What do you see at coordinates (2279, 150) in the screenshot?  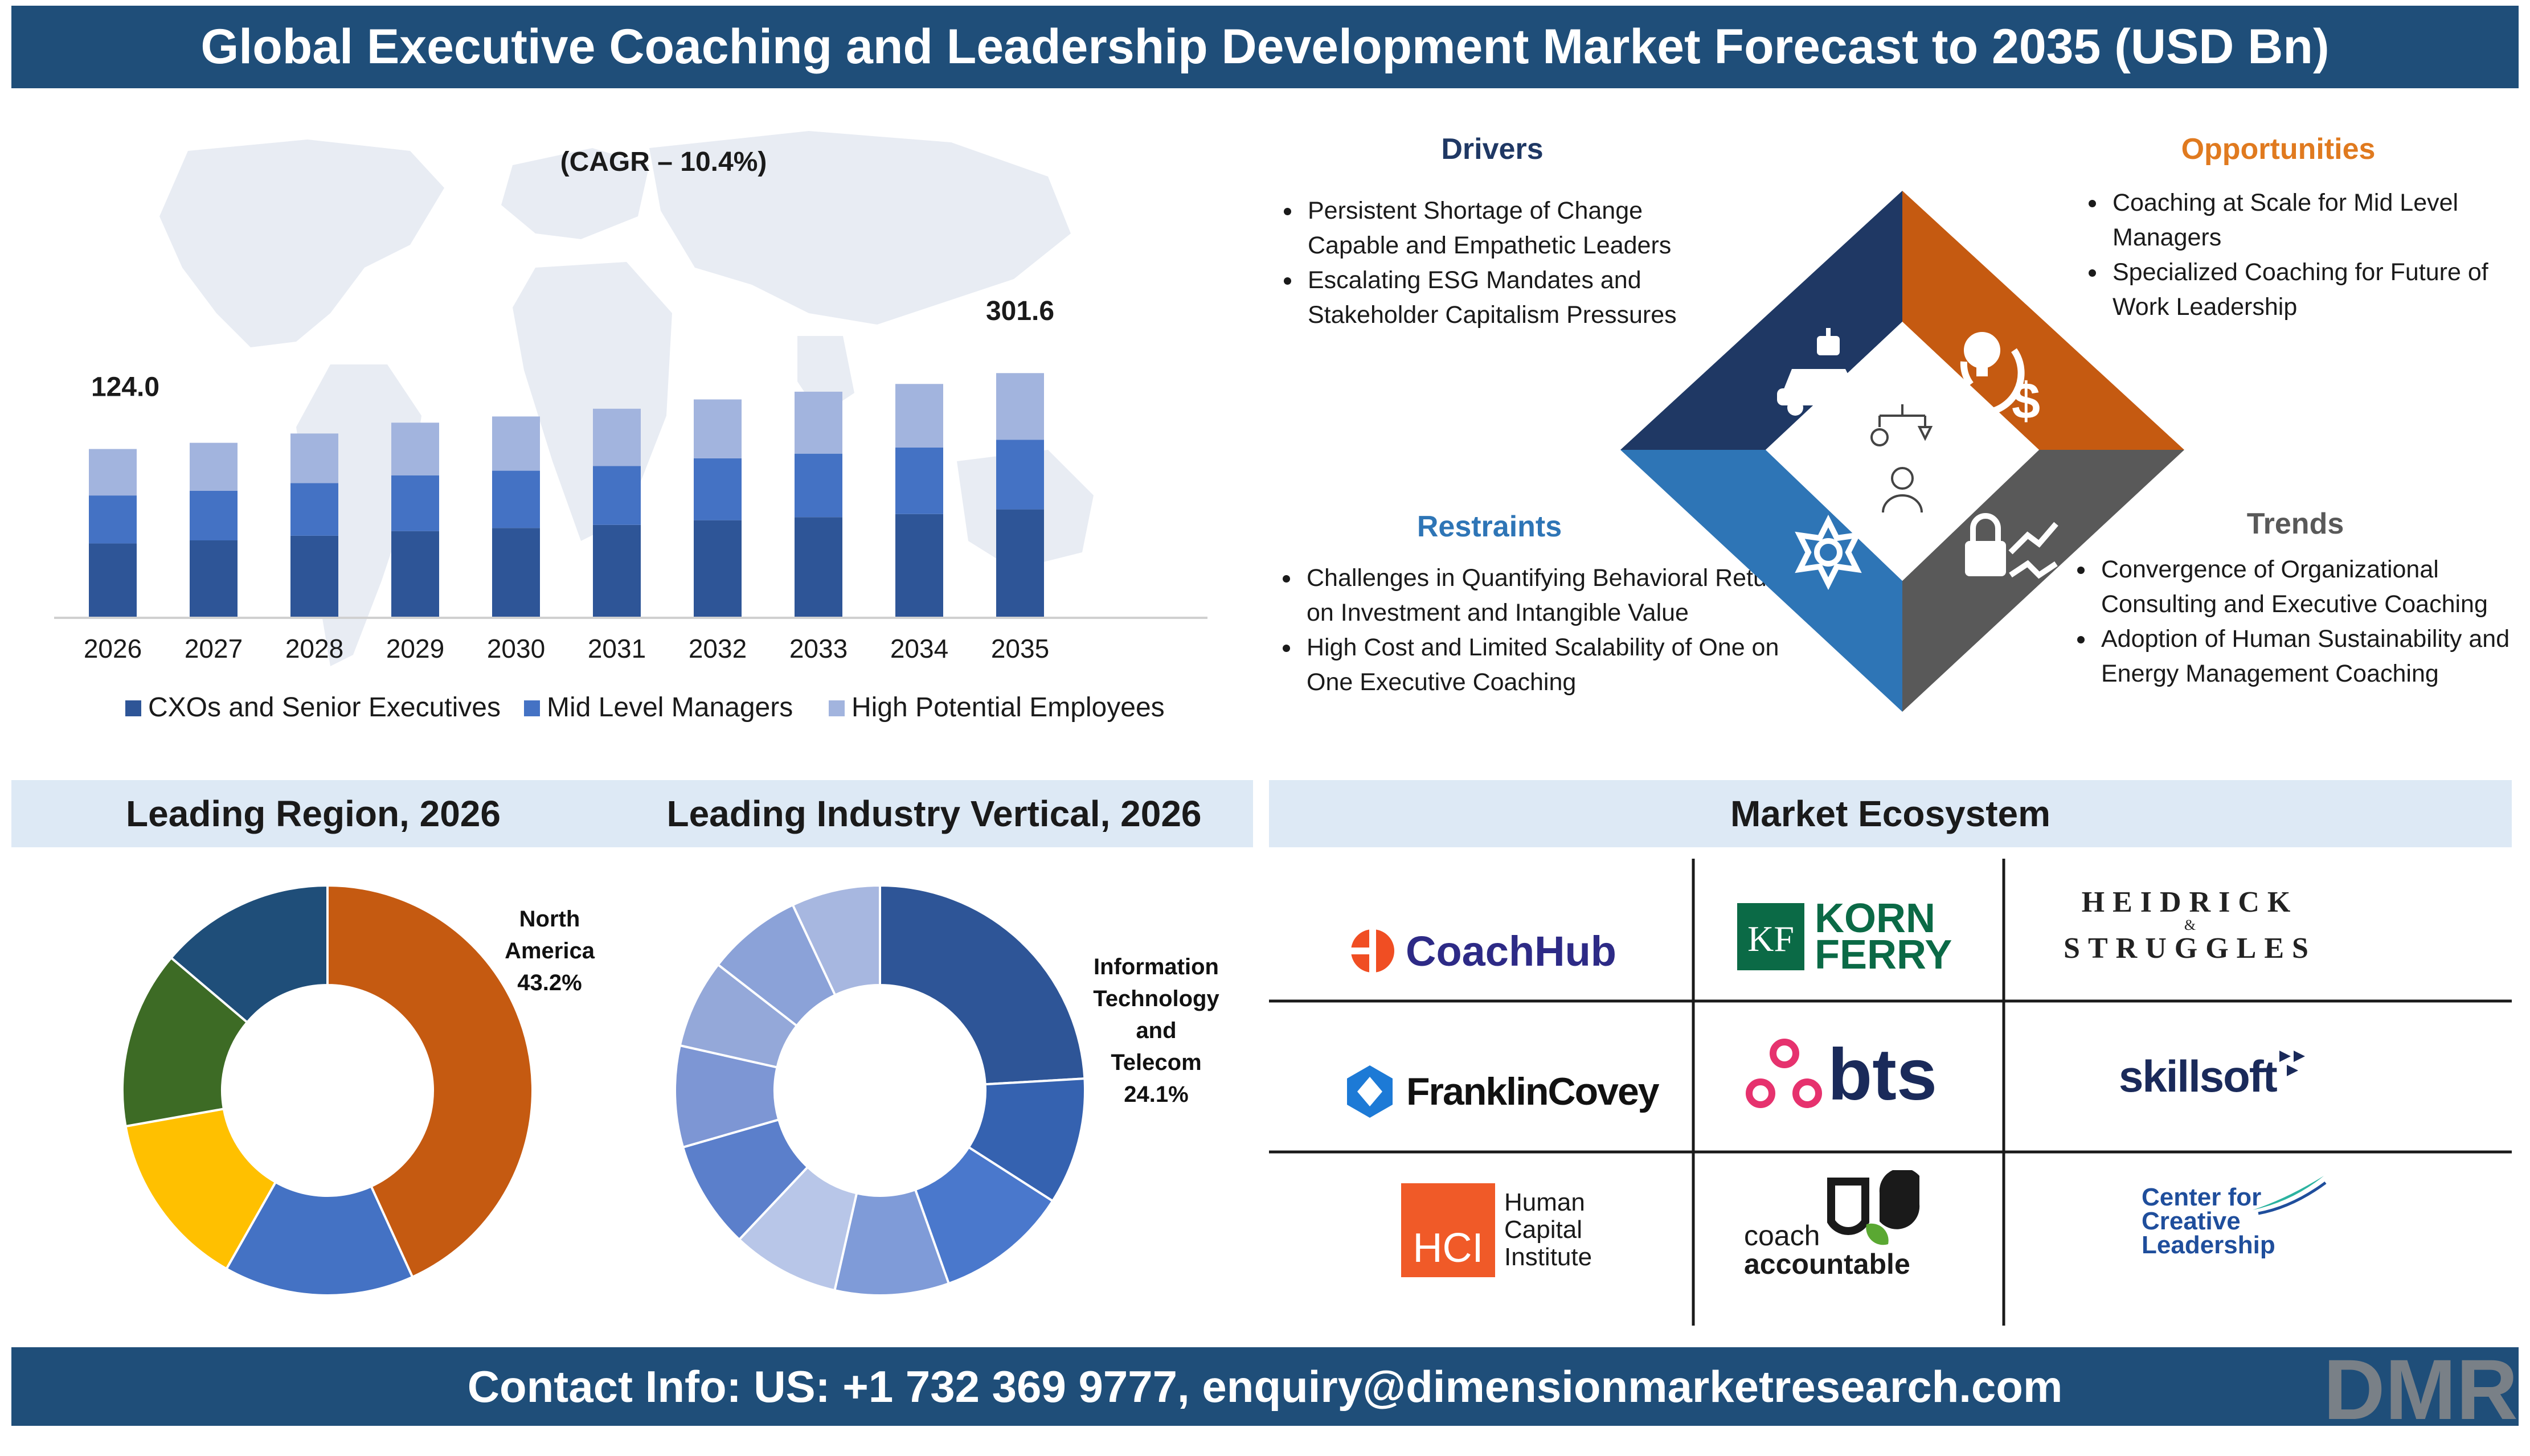 I see `opportunities-title: Opportunities` at bounding box center [2279, 150].